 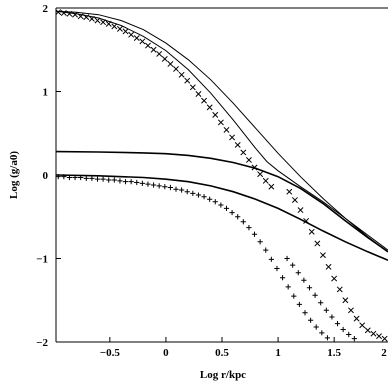 What do you see at coordinates (278, 353) in the screenshot?
I see `x-tick-label: 1` at bounding box center [278, 353].